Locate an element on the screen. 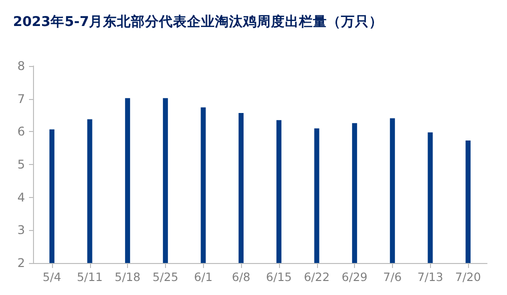  y-tick-label: 5 is located at coordinates (21, 165).